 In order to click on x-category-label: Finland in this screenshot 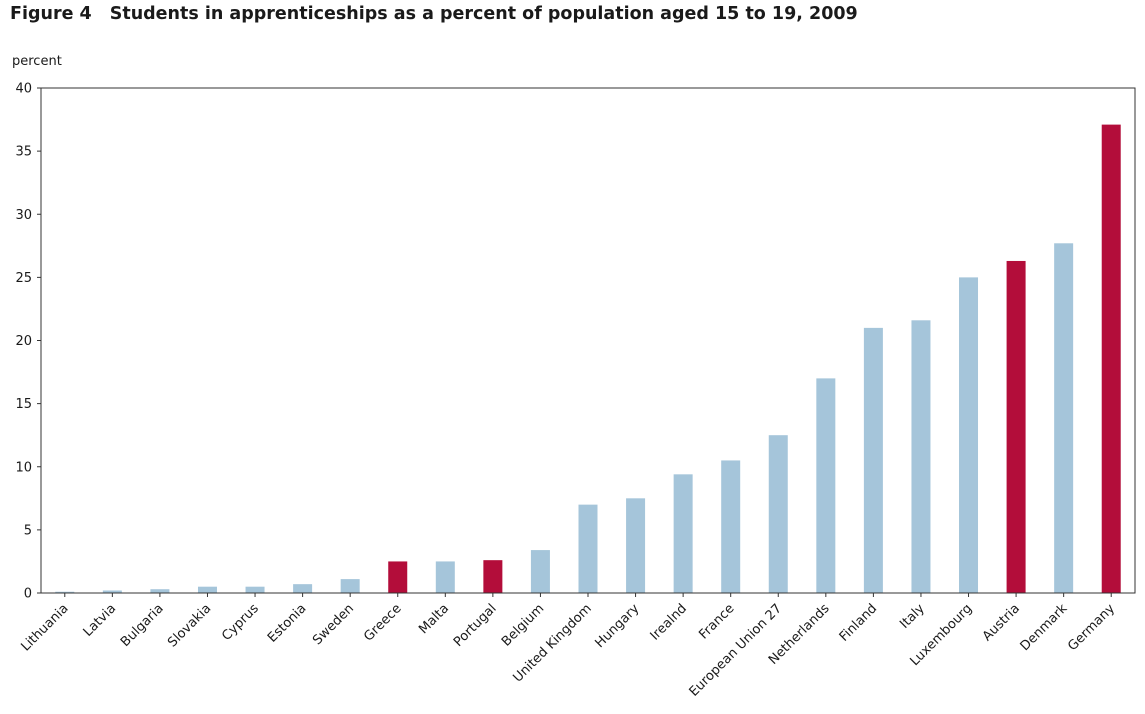, I will do `click(858, 622)`.